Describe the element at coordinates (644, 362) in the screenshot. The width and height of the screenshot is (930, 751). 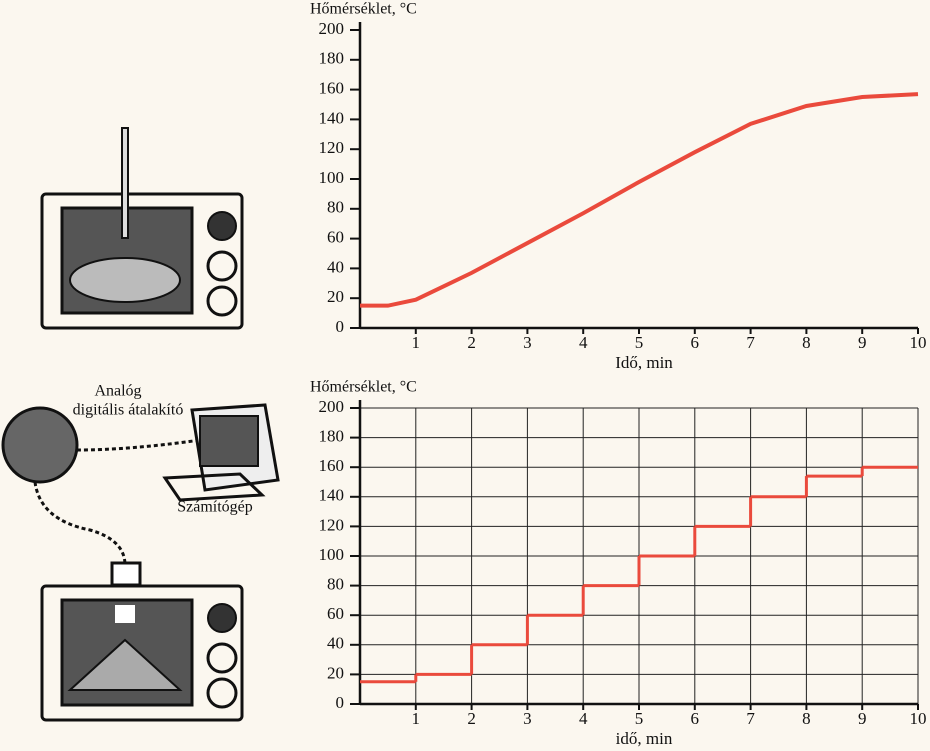
I see `x-axis-label: Idő, min` at that location.